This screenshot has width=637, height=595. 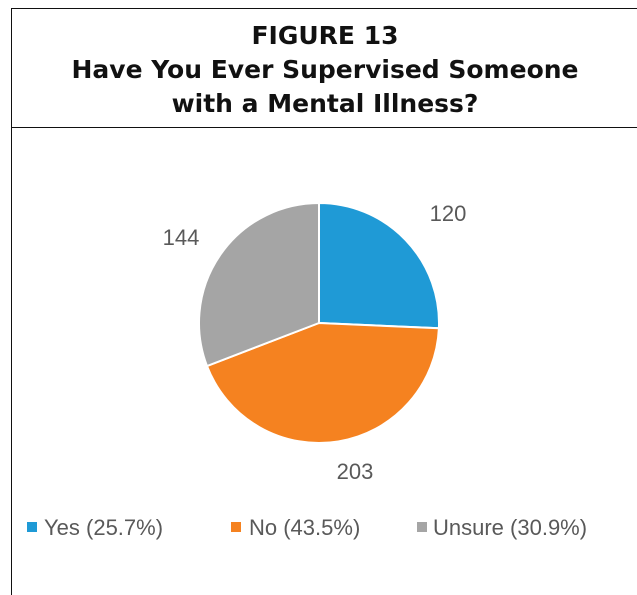 What do you see at coordinates (325, 35) in the screenshot?
I see `figure-label: FIGURE 13` at bounding box center [325, 35].